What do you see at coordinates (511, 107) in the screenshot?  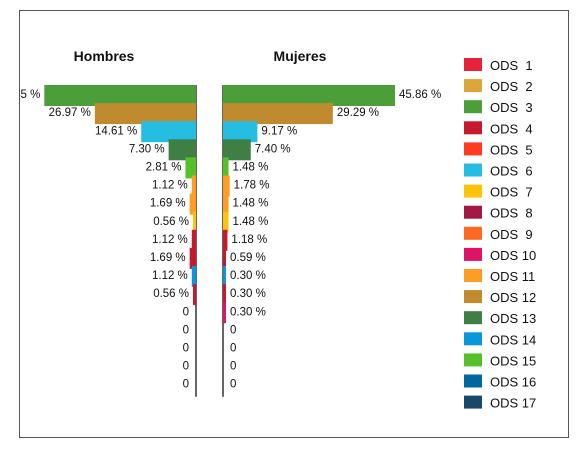 I see `legend-label: ODS 3` at bounding box center [511, 107].